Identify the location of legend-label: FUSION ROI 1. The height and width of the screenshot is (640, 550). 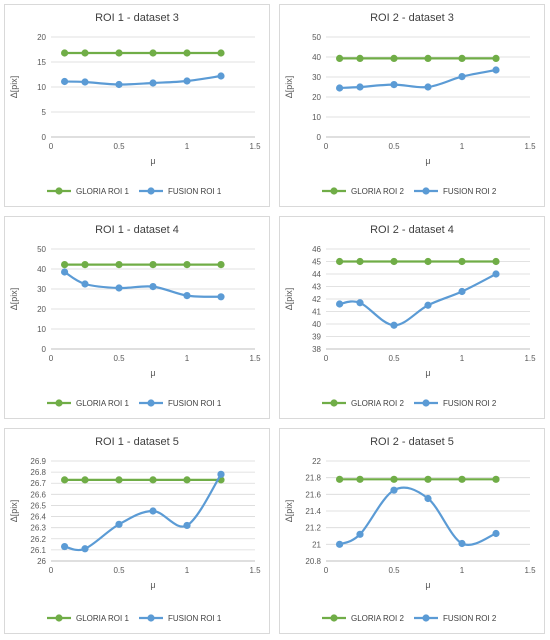
(195, 403).